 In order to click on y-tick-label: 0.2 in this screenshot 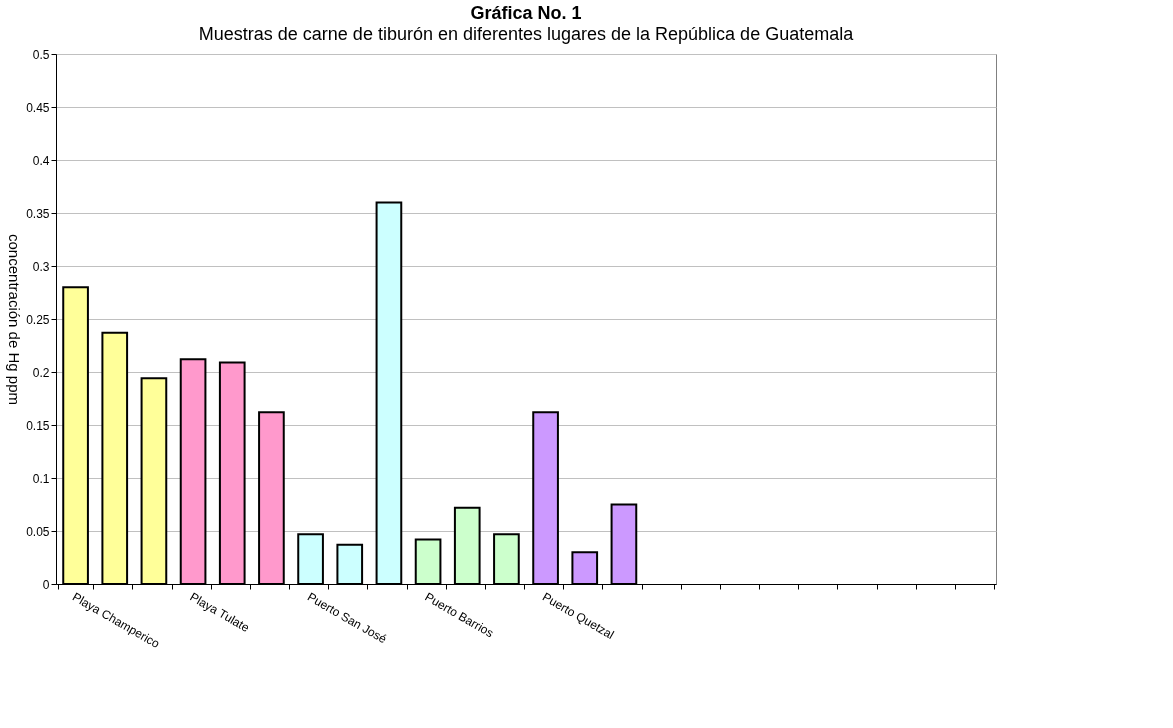, I will do `click(41, 372)`.